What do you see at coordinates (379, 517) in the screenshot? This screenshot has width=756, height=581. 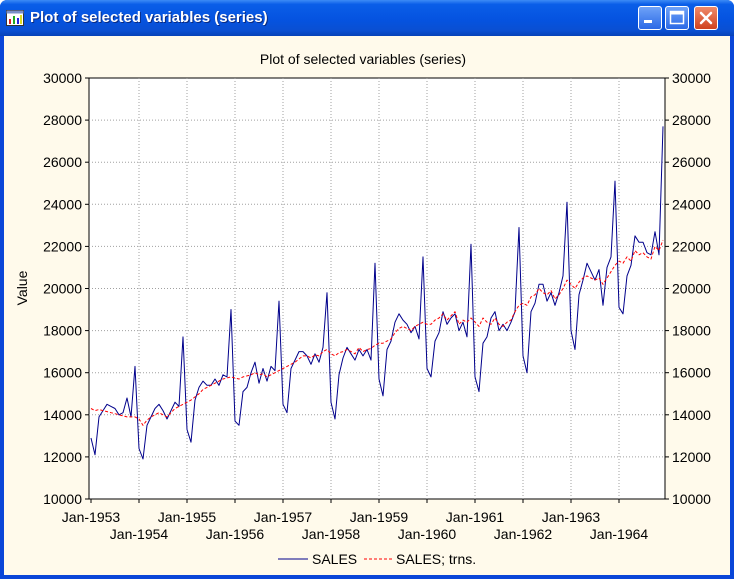 I see `x-tick-label: Jan-1959` at bounding box center [379, 517].